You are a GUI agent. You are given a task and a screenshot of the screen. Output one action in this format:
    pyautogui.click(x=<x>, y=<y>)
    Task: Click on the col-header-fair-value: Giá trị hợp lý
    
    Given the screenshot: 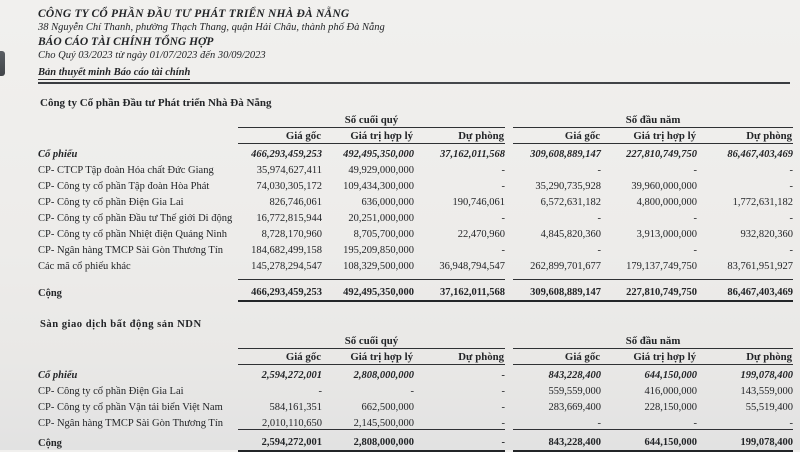 What is the action you would take?
    pyautogui.click(x=368, y=356)
    